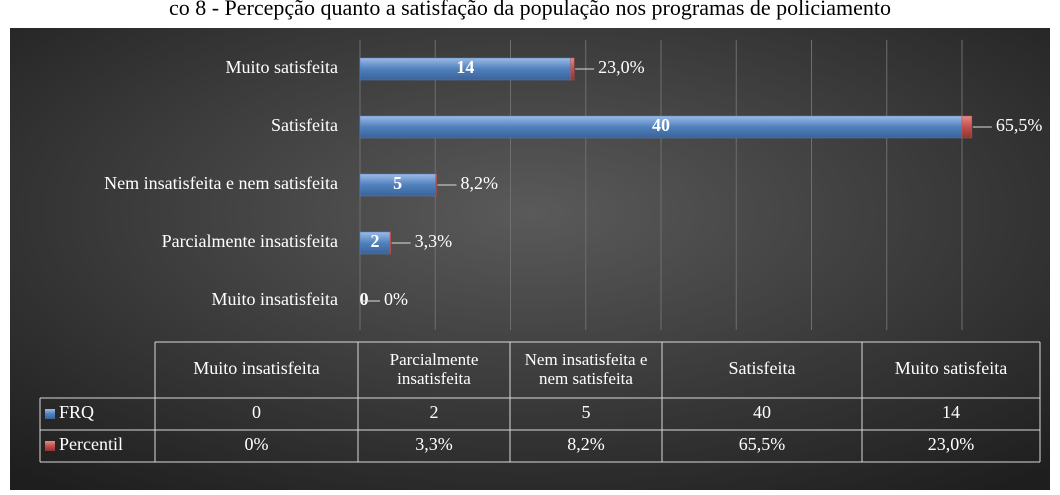 The height and width of the screenshot is (495, 1060). Describe the element at coordinates (397, 183) in the screenshot. I see `data-label: 5` at that location.